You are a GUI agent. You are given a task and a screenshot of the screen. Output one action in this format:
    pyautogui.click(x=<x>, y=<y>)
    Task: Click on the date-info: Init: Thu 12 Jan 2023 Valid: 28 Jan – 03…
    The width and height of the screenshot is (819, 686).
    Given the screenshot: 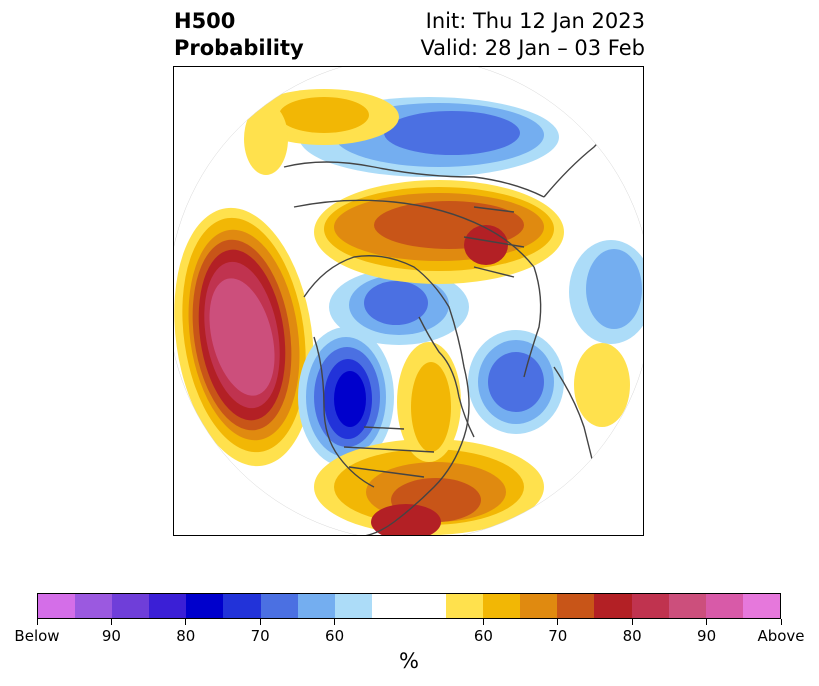 What is the action you would take?
    pyautogui.click(x=532, y=35)
    